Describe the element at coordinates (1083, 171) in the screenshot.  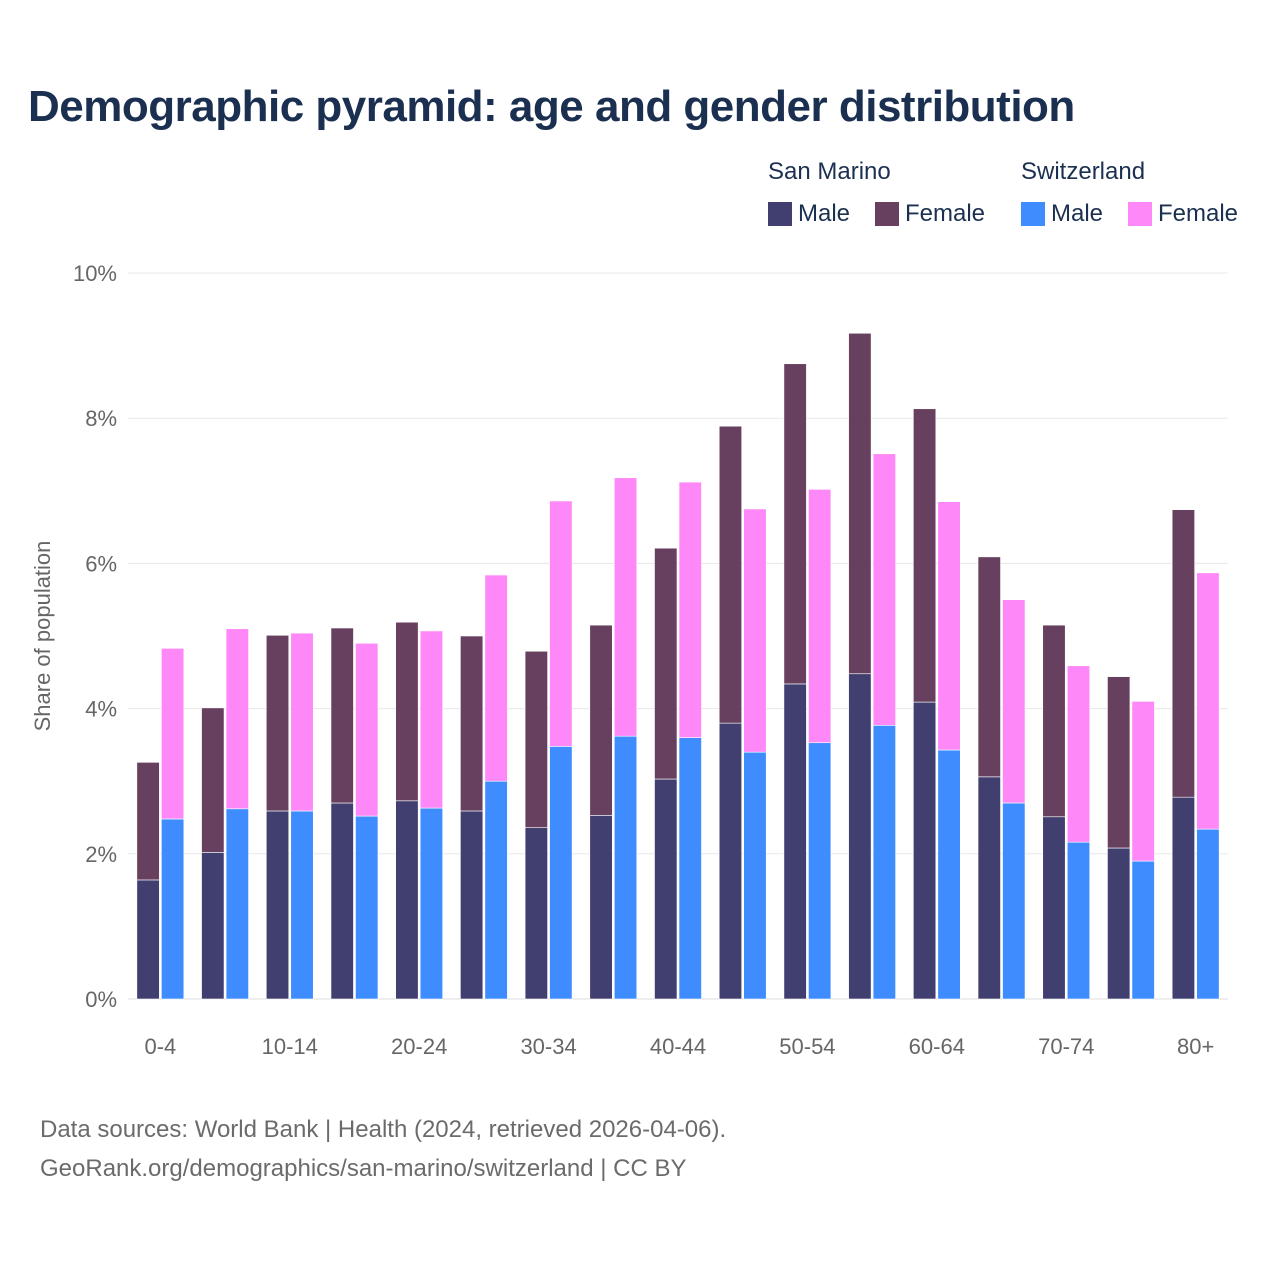
I see `legend-group-switzerland: Switzerland` at that location.